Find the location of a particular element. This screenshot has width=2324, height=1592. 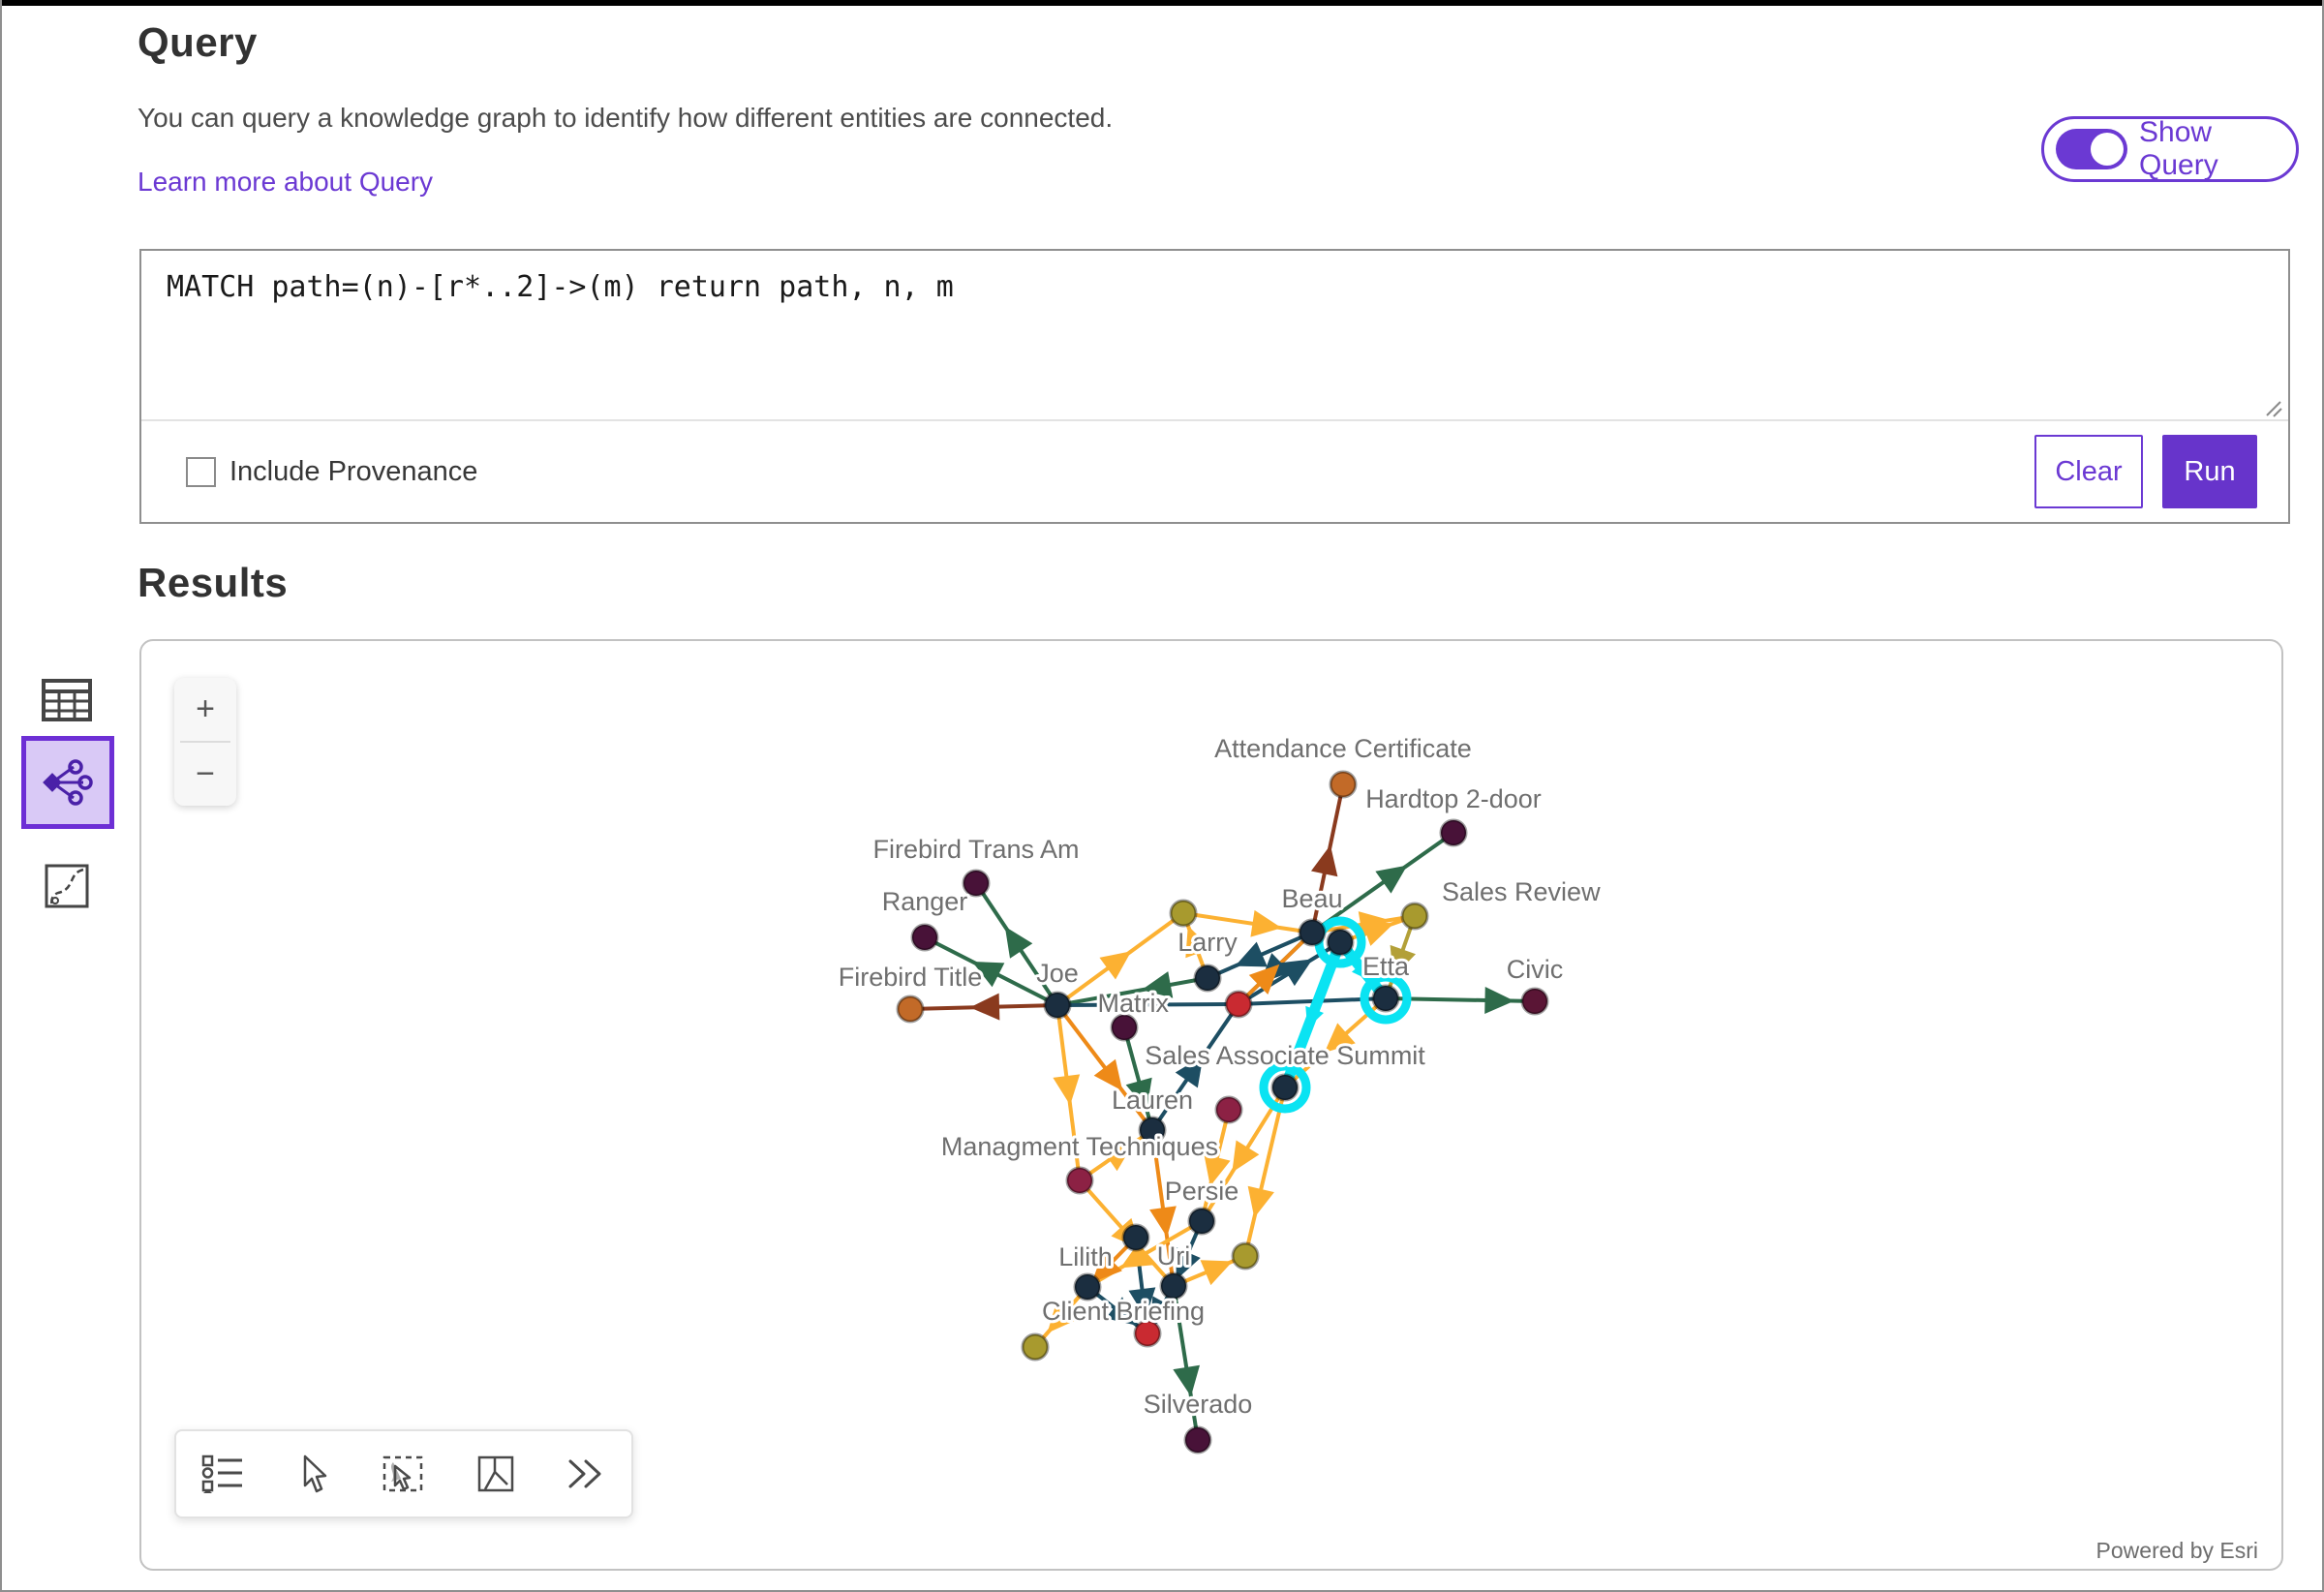

graph-node-civic is located at coordinates (1534, 1002).